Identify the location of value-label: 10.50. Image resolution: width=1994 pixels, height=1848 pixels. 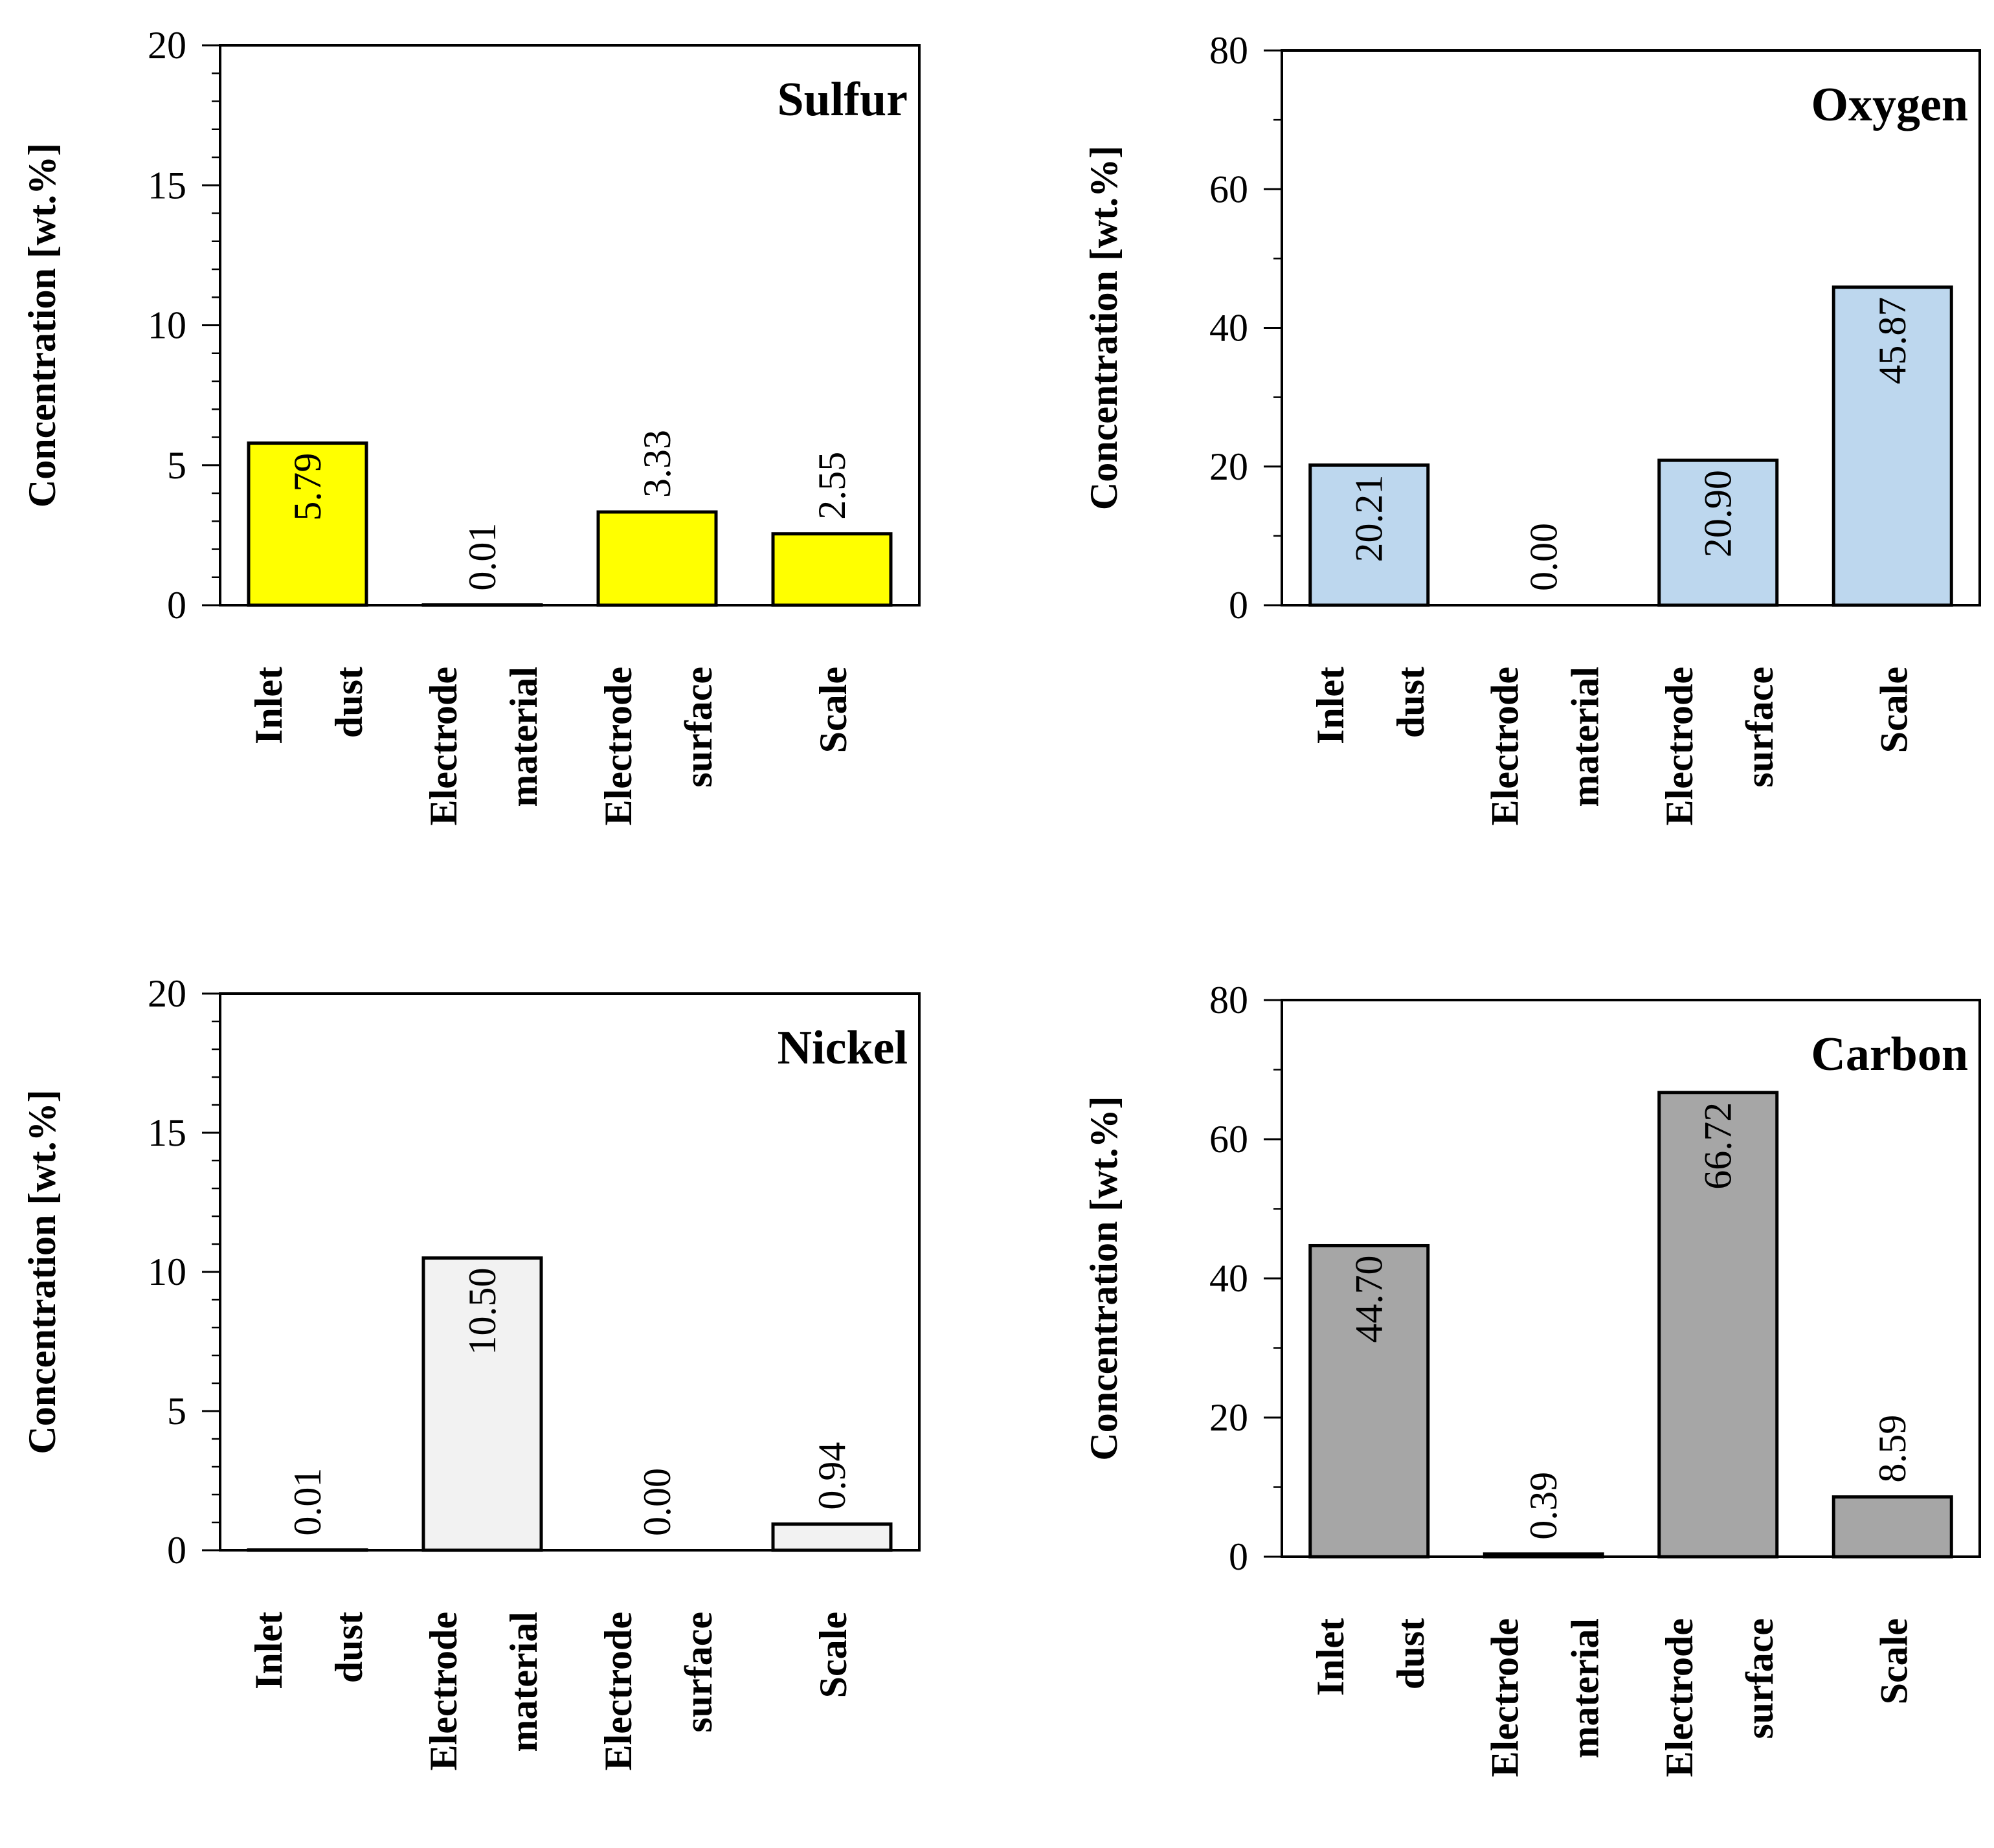
(483, 1311).